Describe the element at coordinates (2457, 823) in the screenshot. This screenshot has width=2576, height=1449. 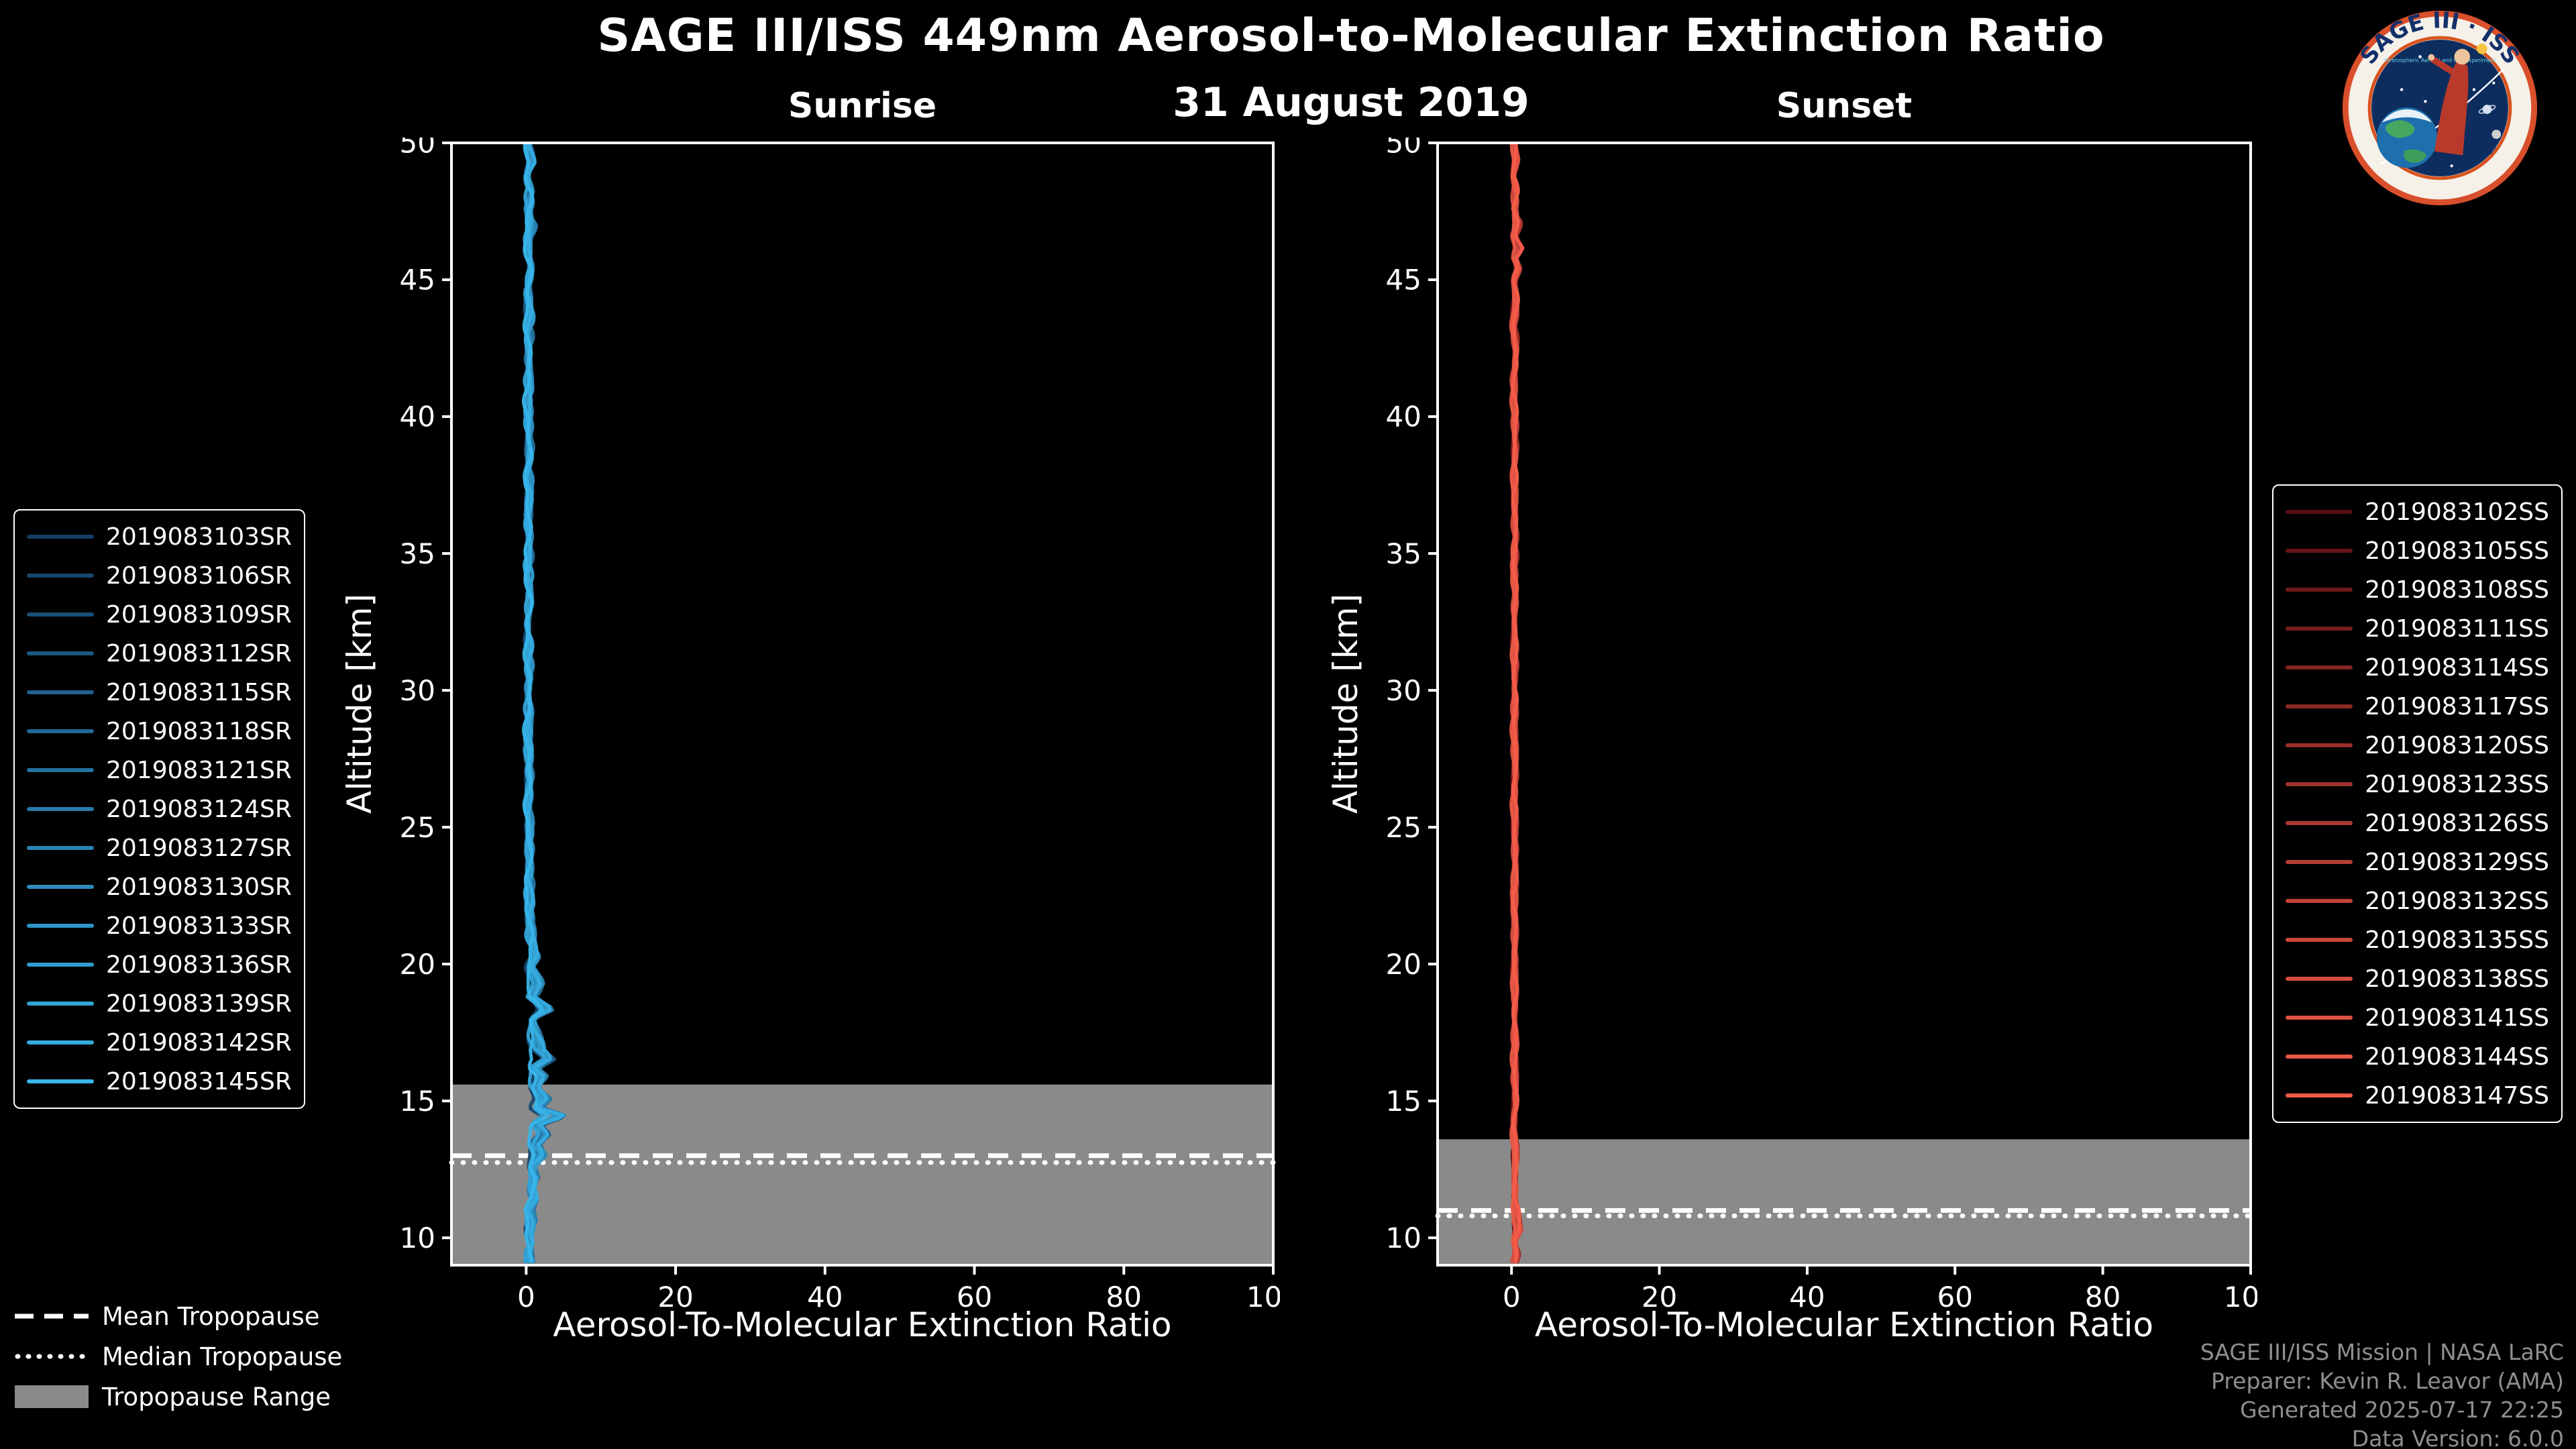
I see `legend-item-label: 2019083126SS` at that location.